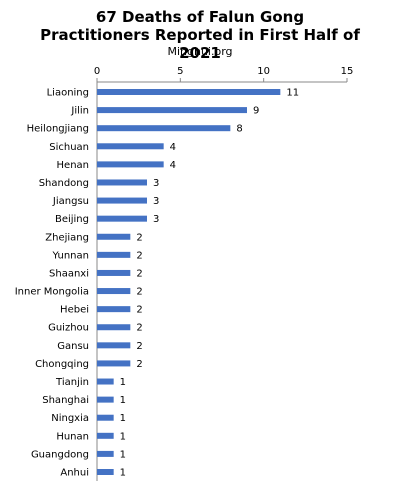  Describe the element at coordinates (263, 71) in the screenshot. I see `x-tick-label: 10` at that location.